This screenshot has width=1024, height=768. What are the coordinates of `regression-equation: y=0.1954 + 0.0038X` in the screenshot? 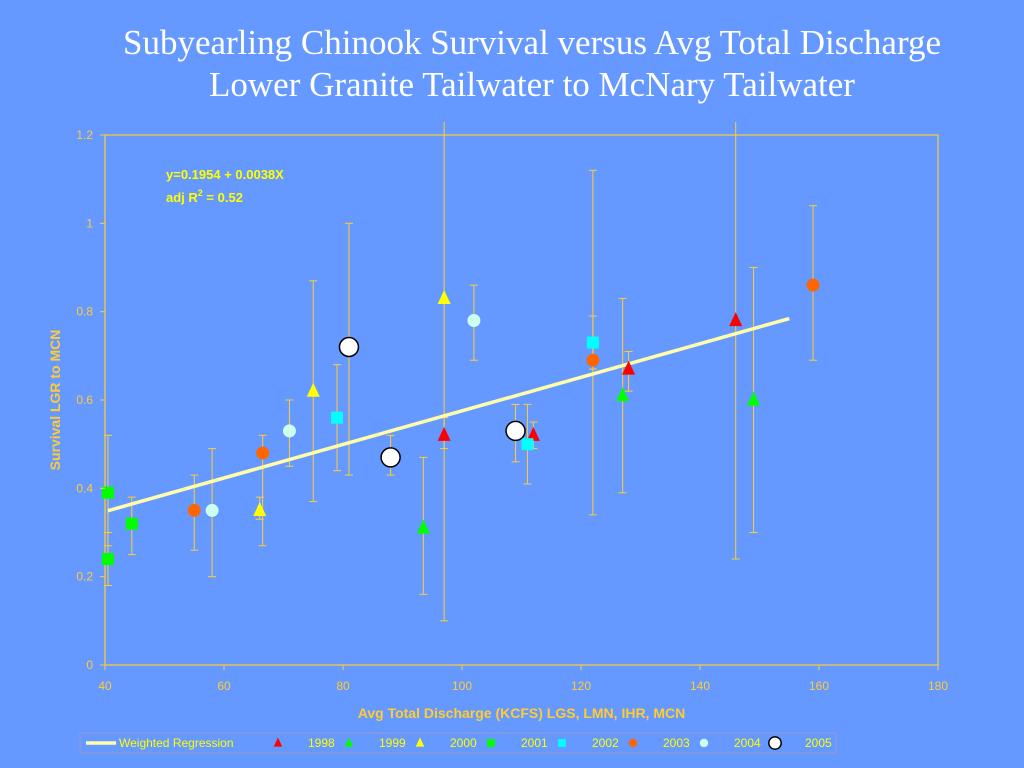 It's located at (225, 174).